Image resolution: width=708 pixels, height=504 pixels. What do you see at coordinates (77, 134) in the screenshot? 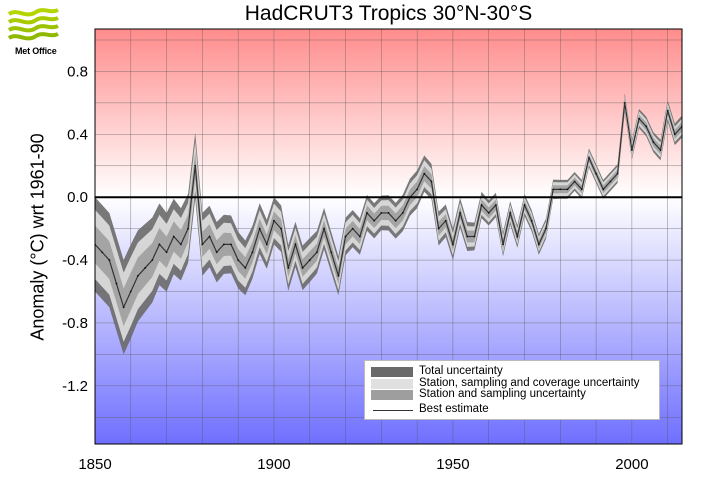
I see `y-tick-label: 0.4` at bounding box center [77, 134].